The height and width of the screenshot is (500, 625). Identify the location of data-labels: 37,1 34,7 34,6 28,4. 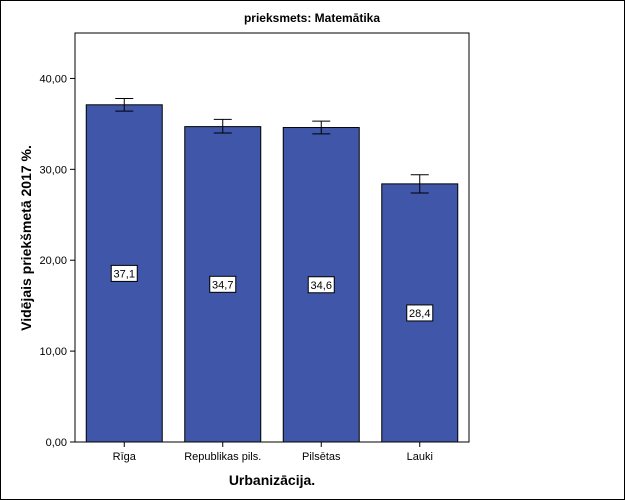
(272, 293).